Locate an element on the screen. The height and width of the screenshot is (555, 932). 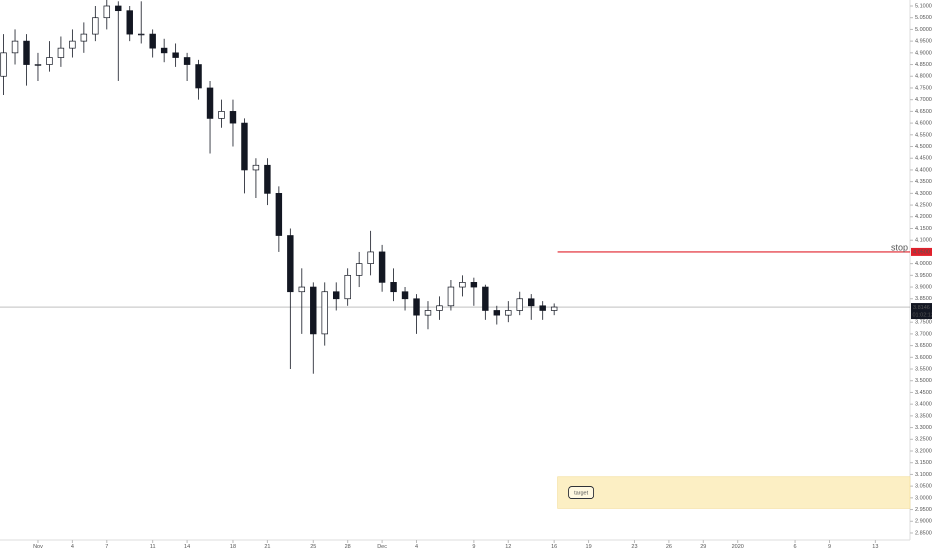
y-tick-label: 4.6000 is located at coordinates (923, 124).